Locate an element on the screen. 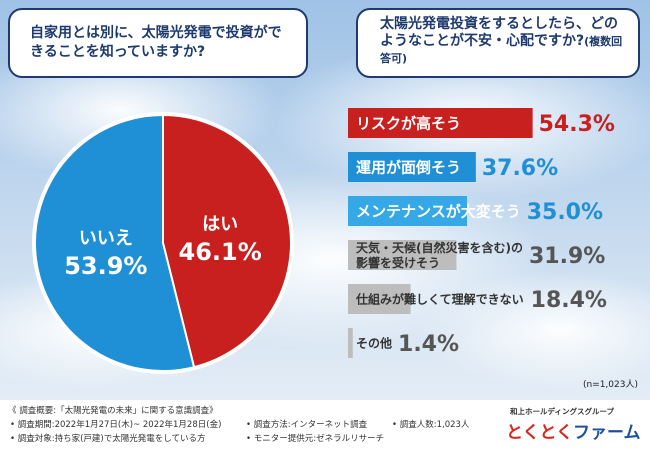  brand-name-a: とくとく is located at coordinates (539, 433).